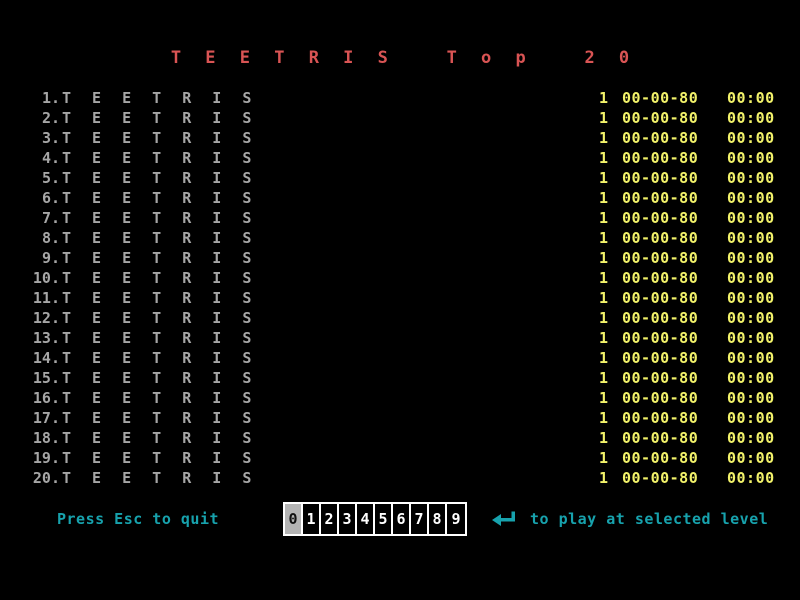  I want to click on table-row: 8. T E E T R I S 1 00-00-80 00:00, so click(400, 238).